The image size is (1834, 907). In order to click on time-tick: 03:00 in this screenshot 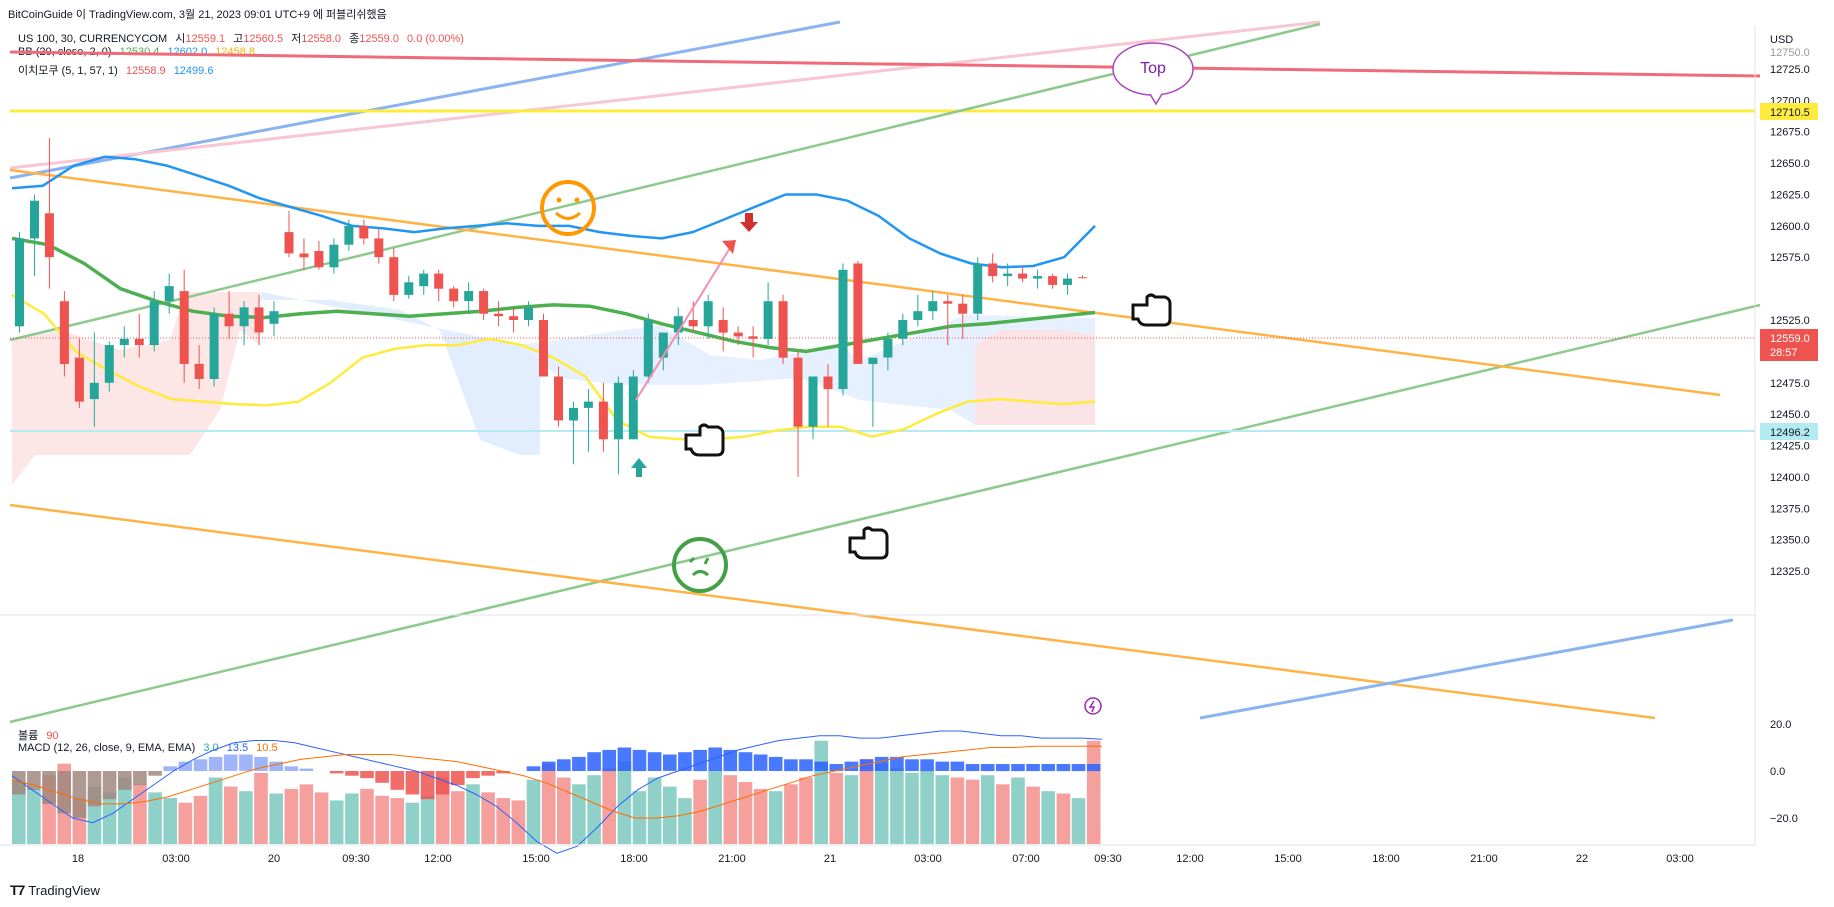, I will do `click(176, 859)`.